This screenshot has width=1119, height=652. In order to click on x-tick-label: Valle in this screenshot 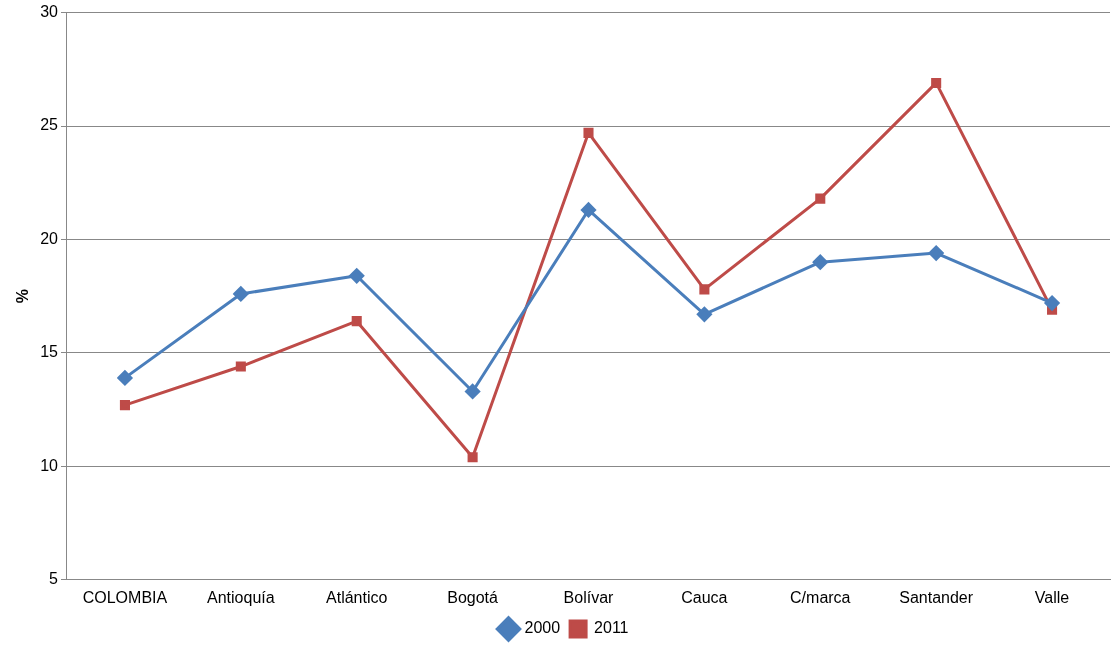, I will do `click(1052, 597)`.